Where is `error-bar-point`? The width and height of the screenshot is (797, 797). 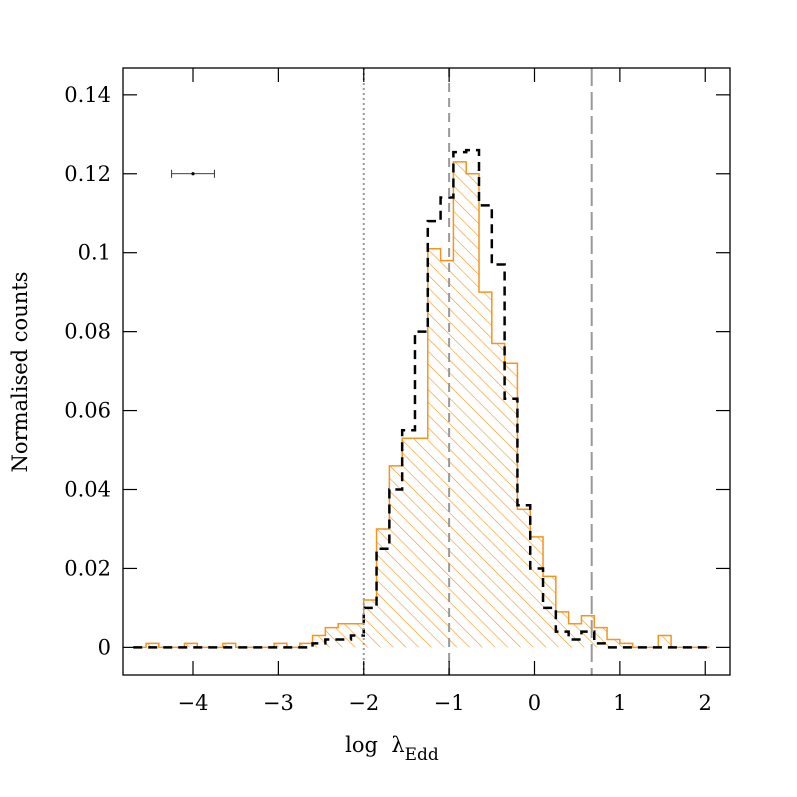 error-bar-point is located at coordinates (193, 174).